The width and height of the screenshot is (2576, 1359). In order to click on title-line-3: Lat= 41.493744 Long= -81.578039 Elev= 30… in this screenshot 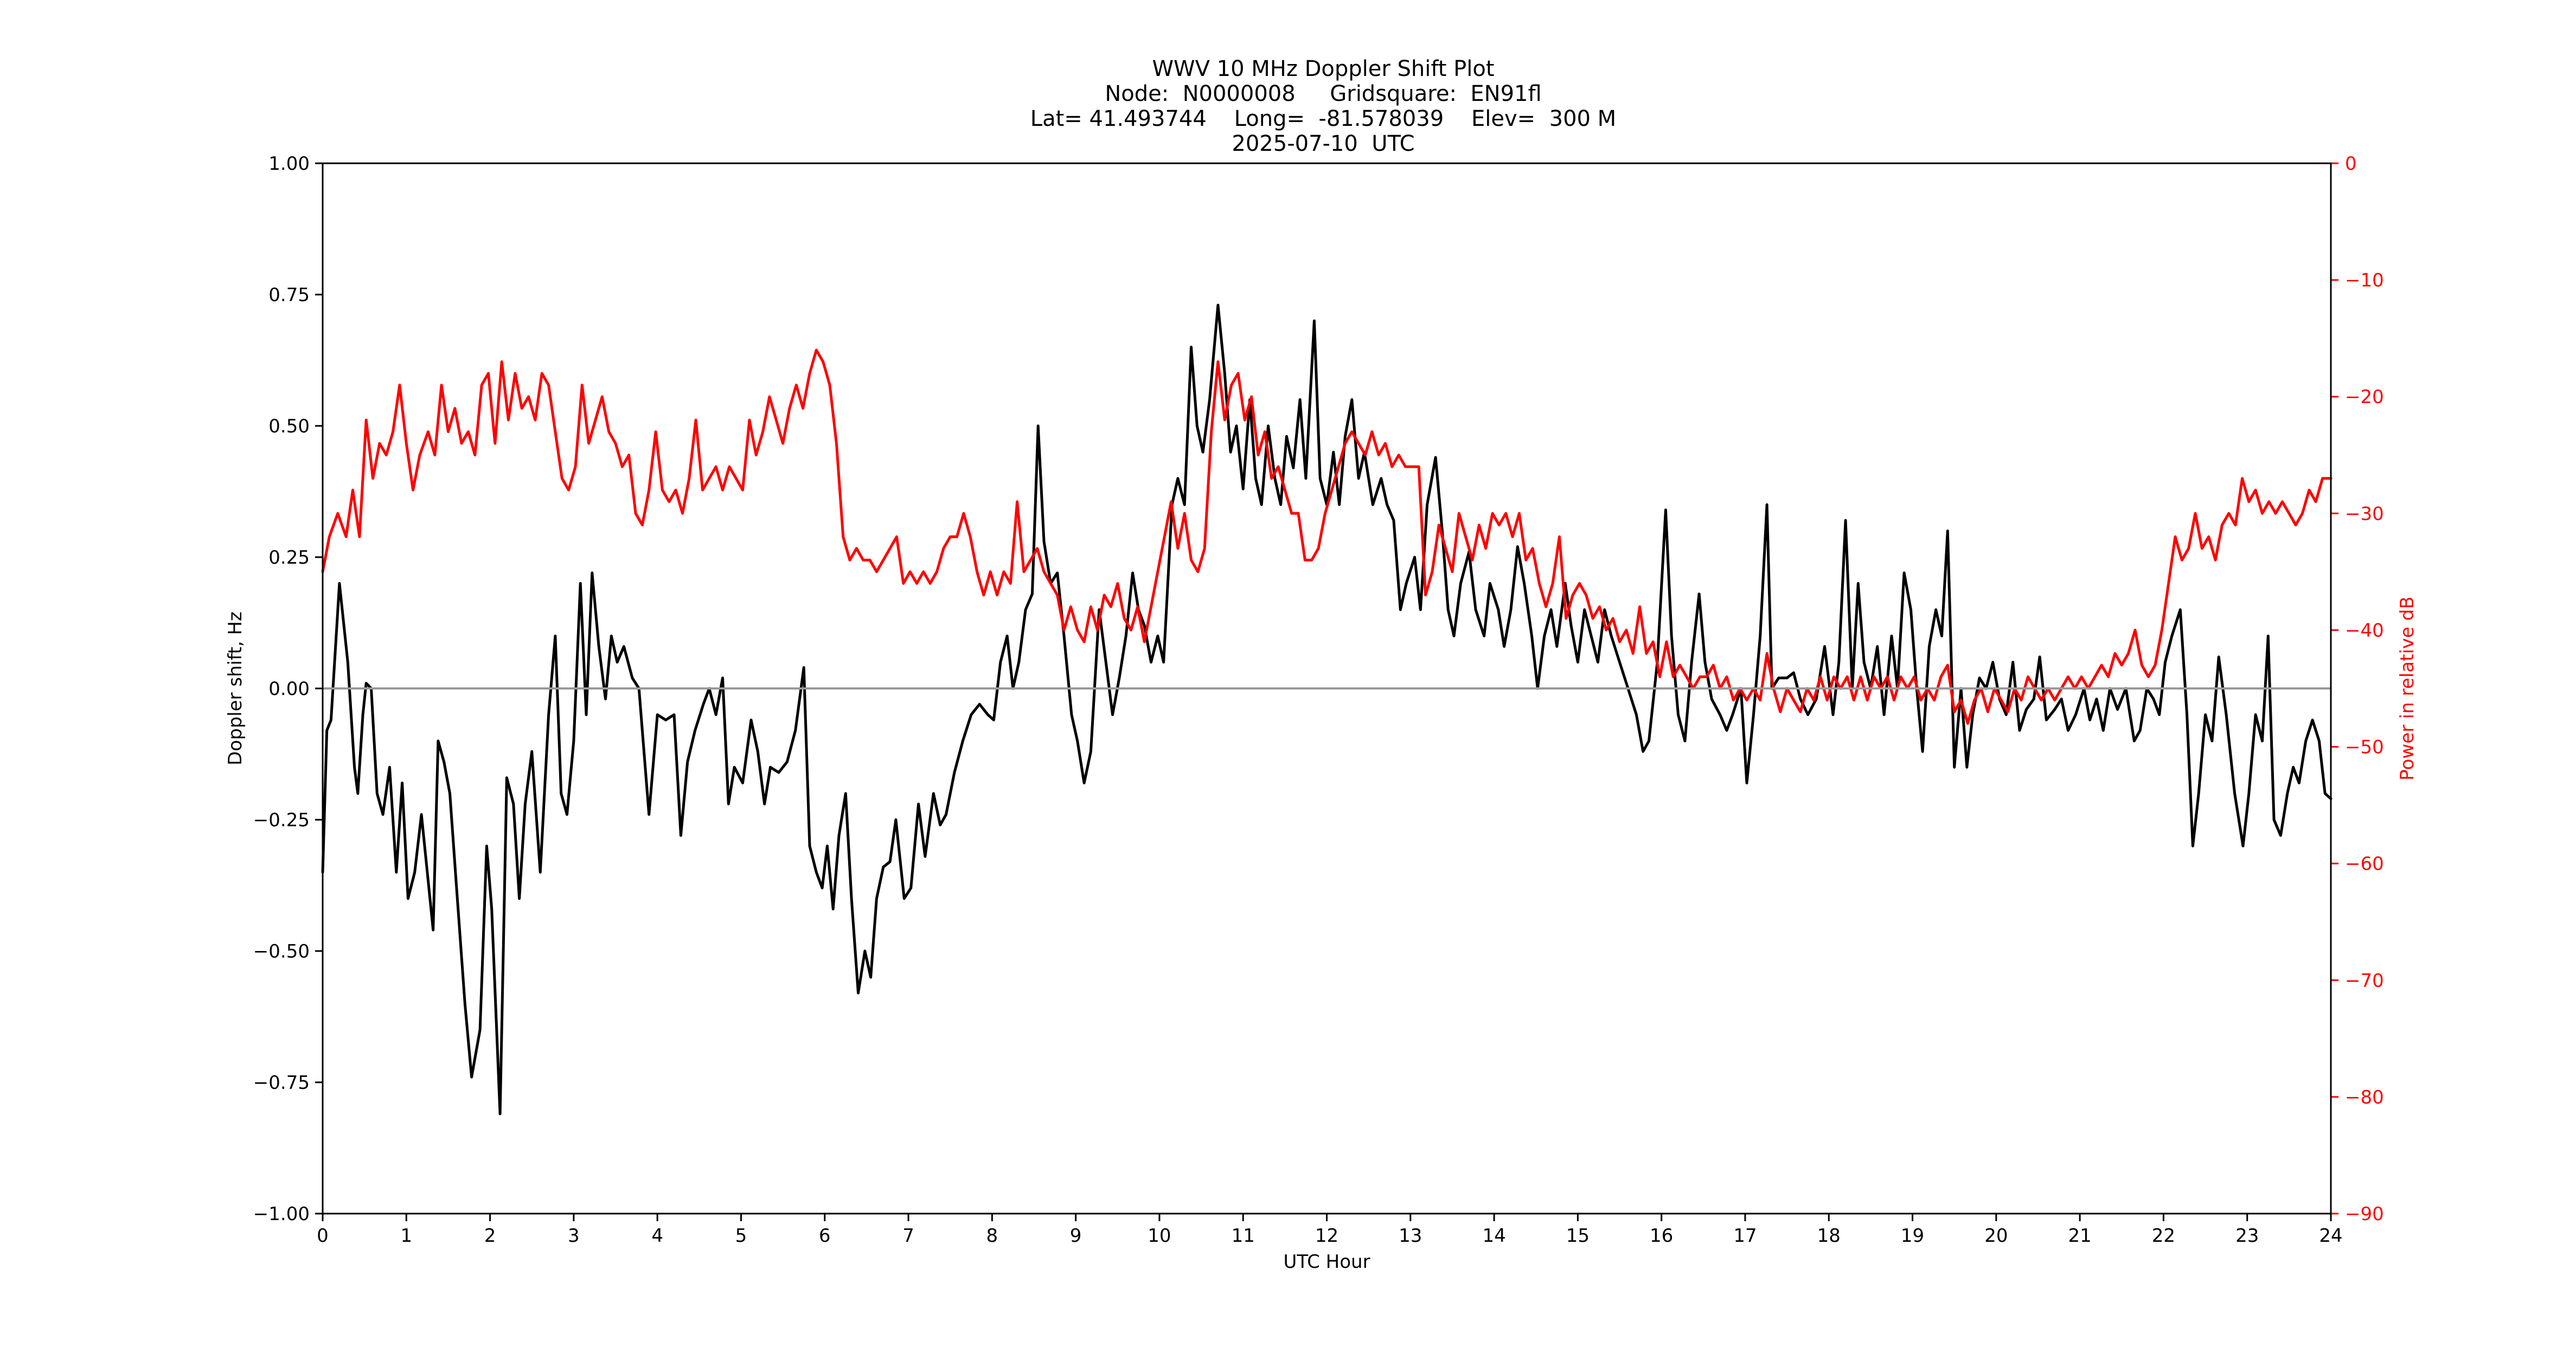, I will do `click(1323, 118)`.